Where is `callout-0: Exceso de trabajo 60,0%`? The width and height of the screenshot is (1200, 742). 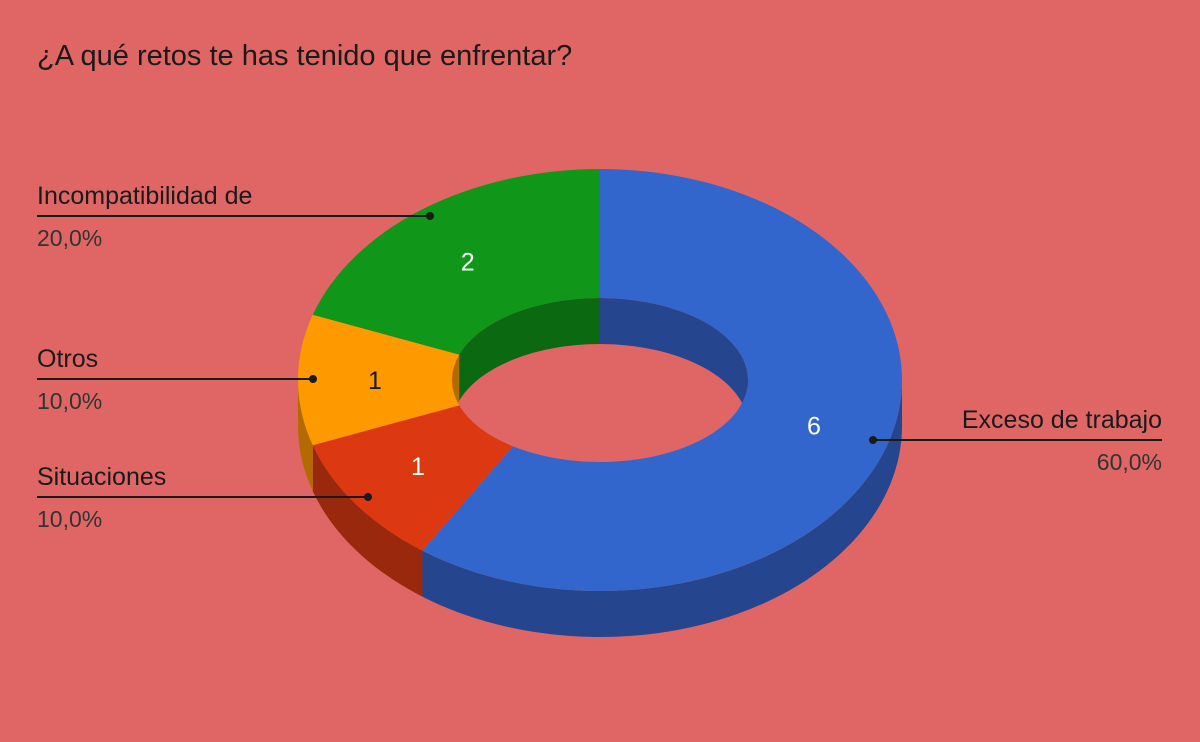
callout-0: Exceso de trabajo 60,0% is located at coordinates (1015, 440).